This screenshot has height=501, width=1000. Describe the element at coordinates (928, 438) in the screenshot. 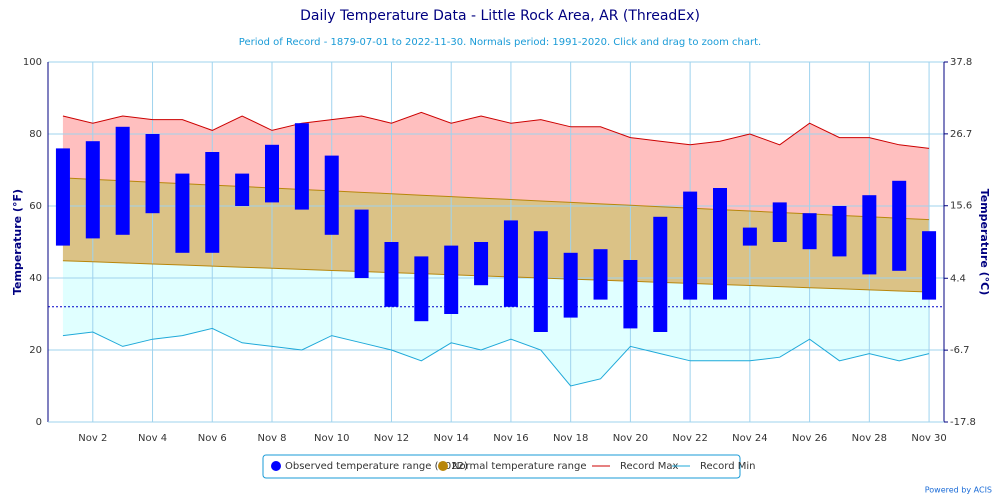

I see `x-tick-label: Nov 30` at that location.